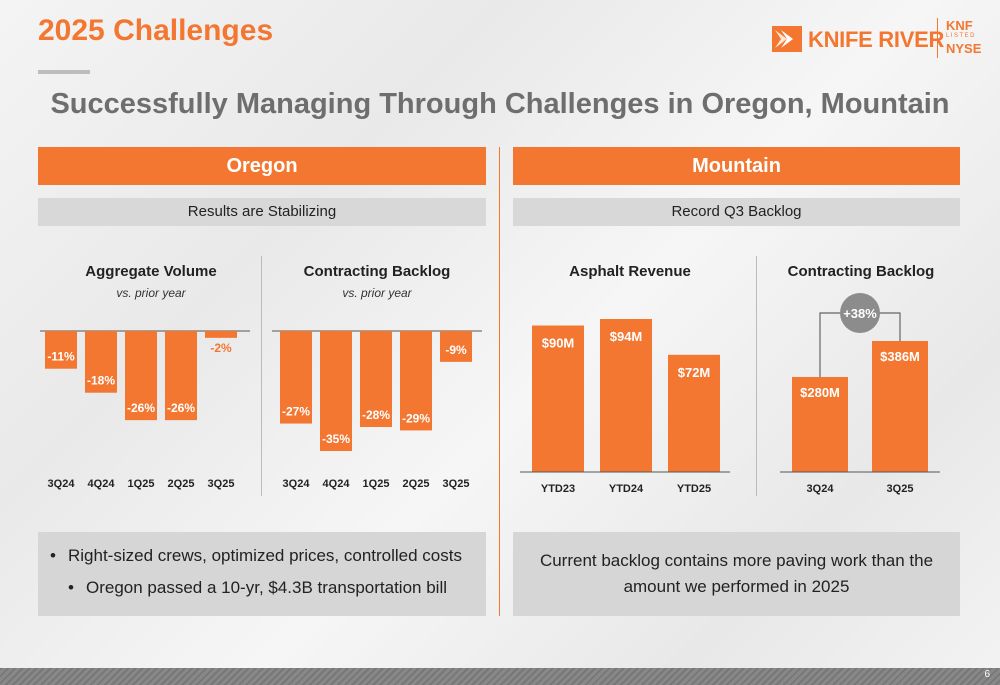  What do you see at coordinates (987, 674) in the screenshot?
I see `page-number: 6` at bounding box center [987, 674].